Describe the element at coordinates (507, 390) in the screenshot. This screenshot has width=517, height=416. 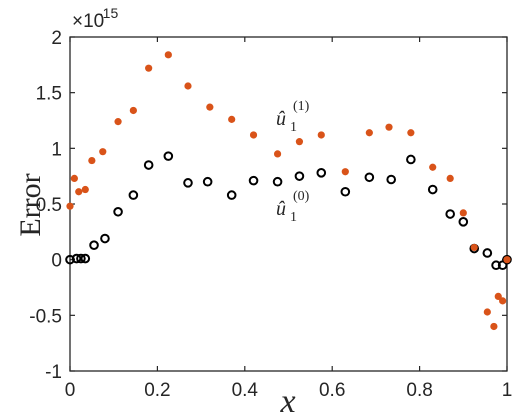
I see `x-tick-label: 1` at that location.